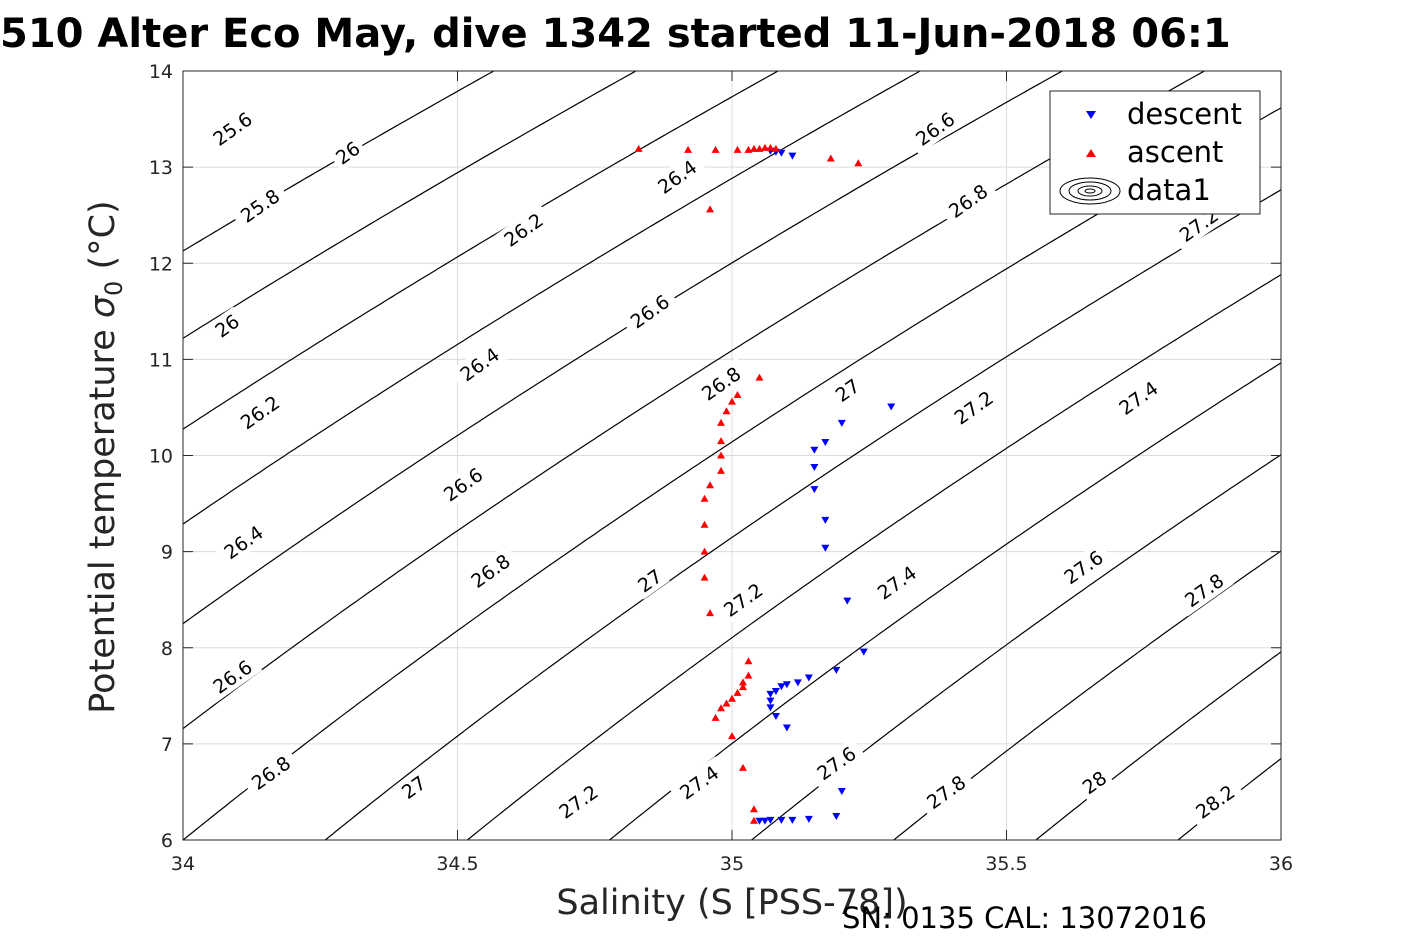 This screenshot has width=1417, height=945. What do you see at coordinates (1184, 114) in the screenshot?
I see `legend-label-descent: descent` at bounding box center [1184, 114].